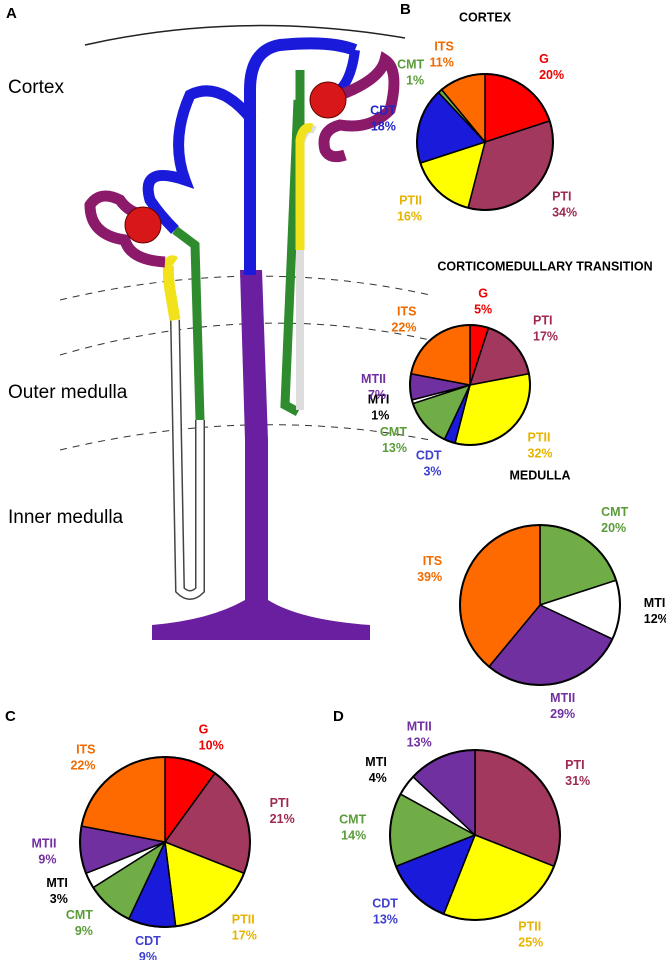 The image size is (666, 960). What do you see at coordinates (377, 395) in the screenshot?
I see `slice-percent: 7%` at bounding box center [377, 395].